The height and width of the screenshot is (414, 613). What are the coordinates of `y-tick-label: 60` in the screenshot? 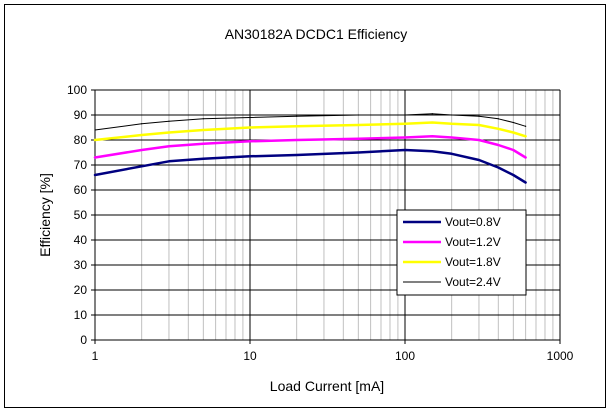 It's located at (81, 190).